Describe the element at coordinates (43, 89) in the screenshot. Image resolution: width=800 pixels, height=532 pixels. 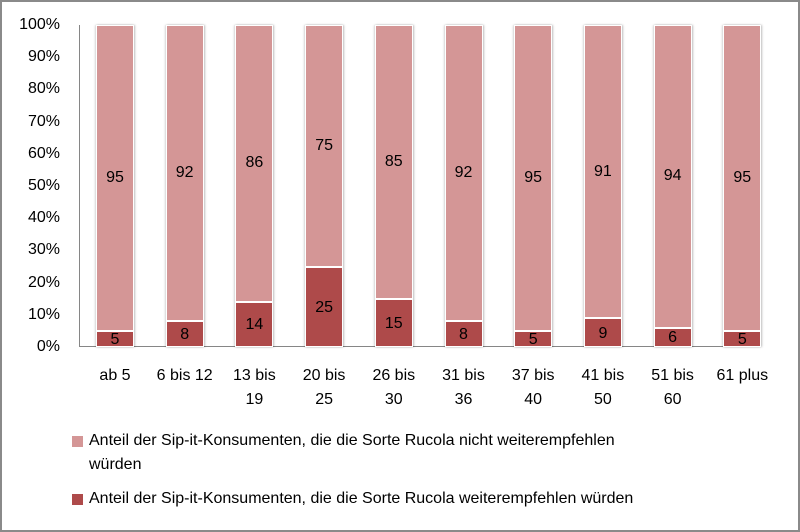
I see `y-tick-label: 80%` at that location.